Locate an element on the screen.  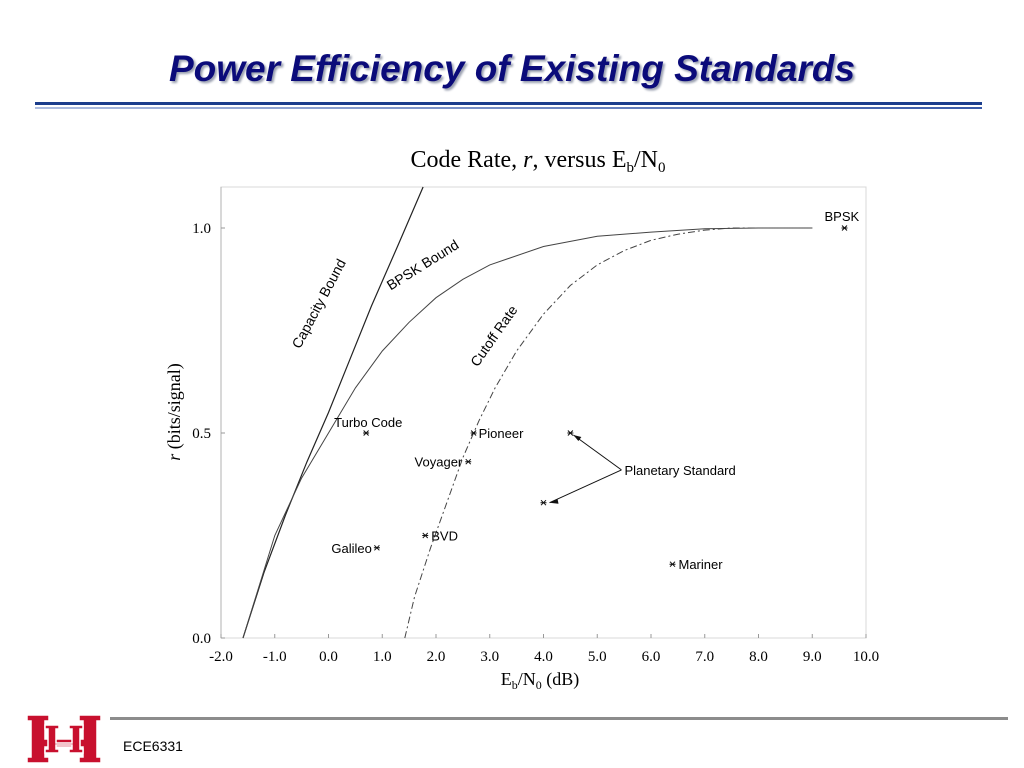
point-label: Pioneer is located at coordinates (501, 433).